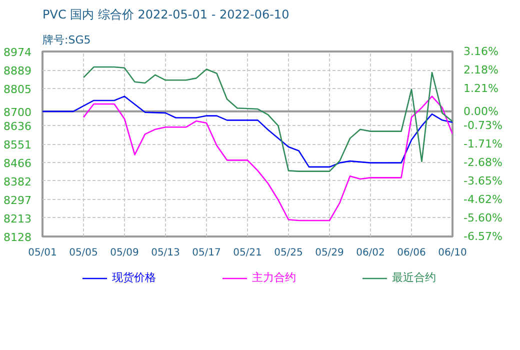  Describe the element at coordinates (483, 144) in the screenshot. I see `y2-tick-label: -1.71%` at that location.